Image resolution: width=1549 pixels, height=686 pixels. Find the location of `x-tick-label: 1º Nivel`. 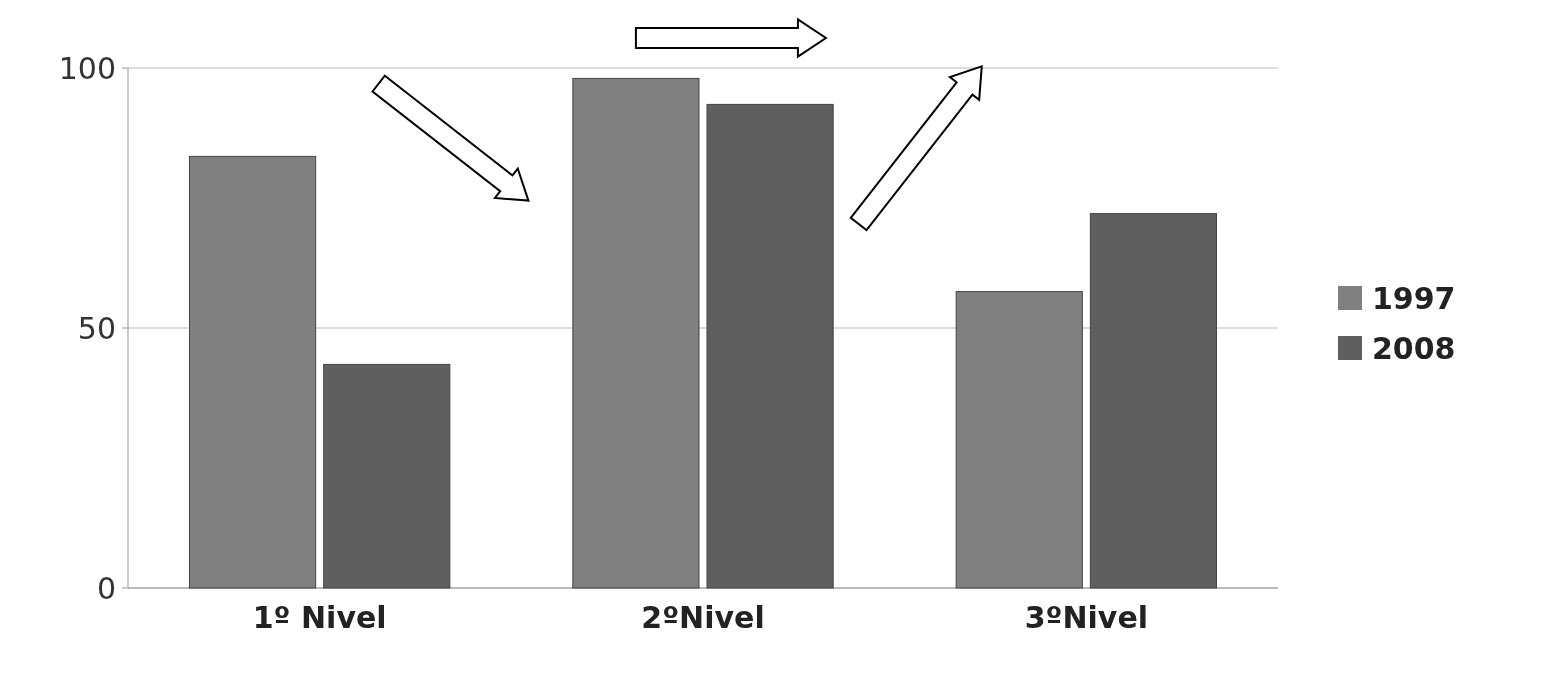

x-tick-label: 1º Nivel is located at coordinates (319, 617).